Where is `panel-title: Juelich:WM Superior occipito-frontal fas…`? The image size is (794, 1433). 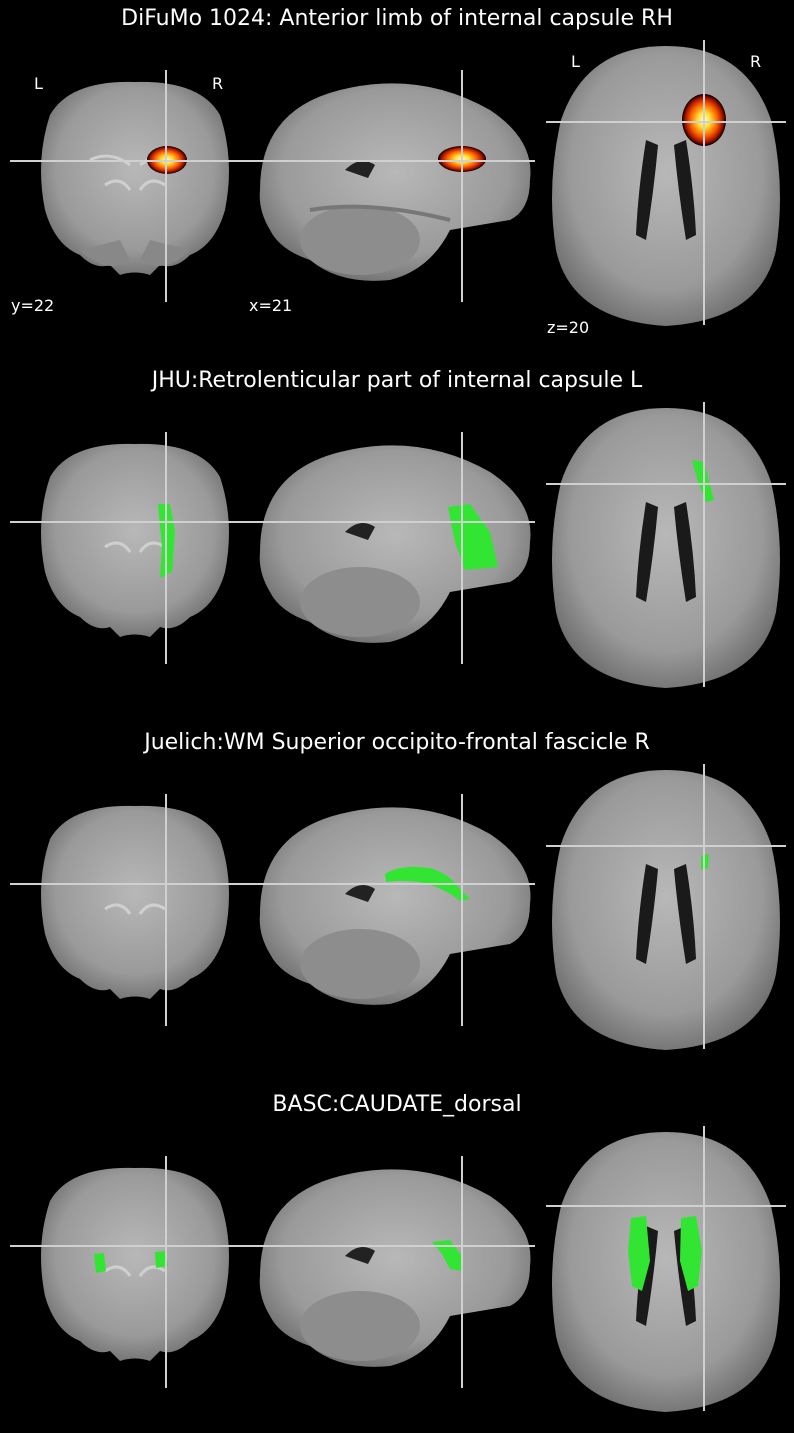 panel-title: Juelich:WM Superior occipito-frontal fas… is located at coordinates (397, 742).